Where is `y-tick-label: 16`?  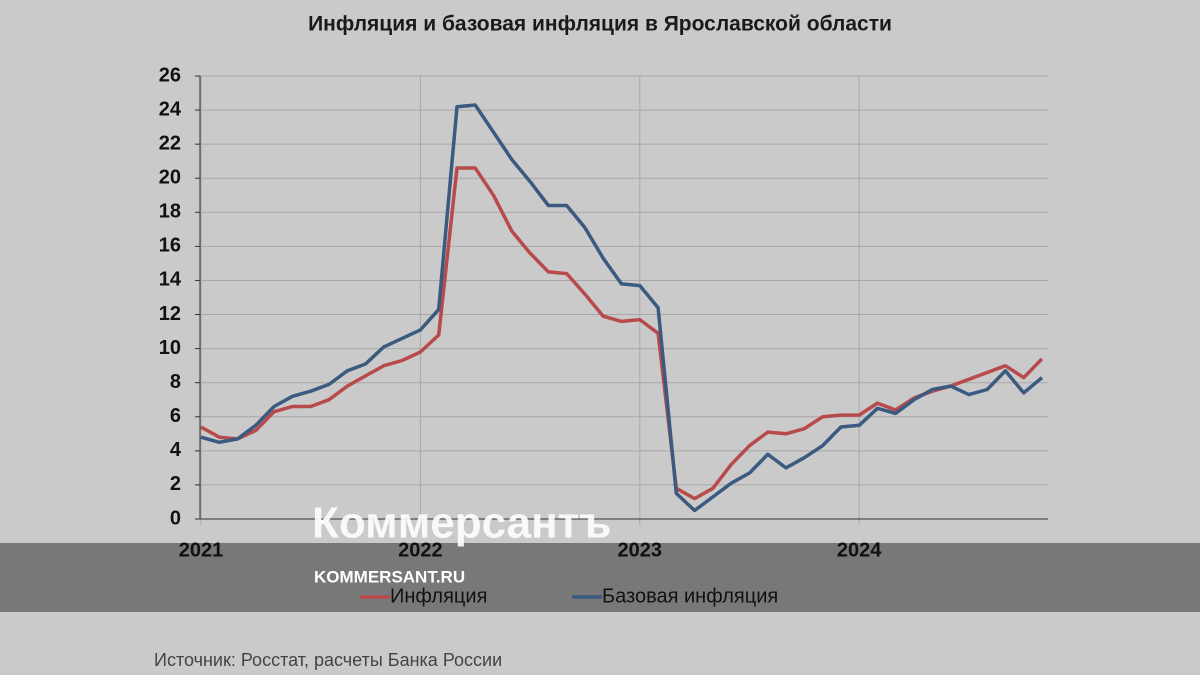 y-tick-label: 16 is located at coordinates (170, 246).